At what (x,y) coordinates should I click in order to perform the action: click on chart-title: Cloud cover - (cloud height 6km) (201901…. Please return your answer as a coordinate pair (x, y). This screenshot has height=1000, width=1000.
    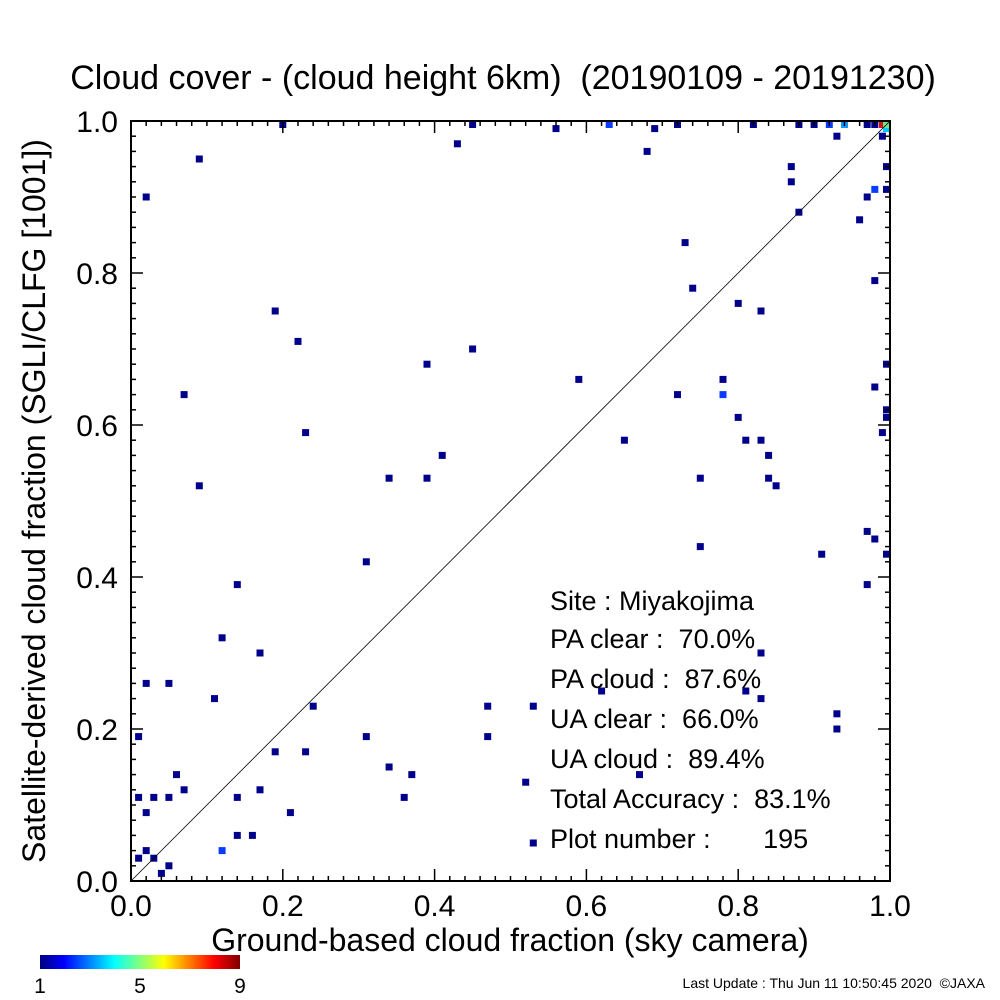
    Looking at the image, I should click on (503, 78).